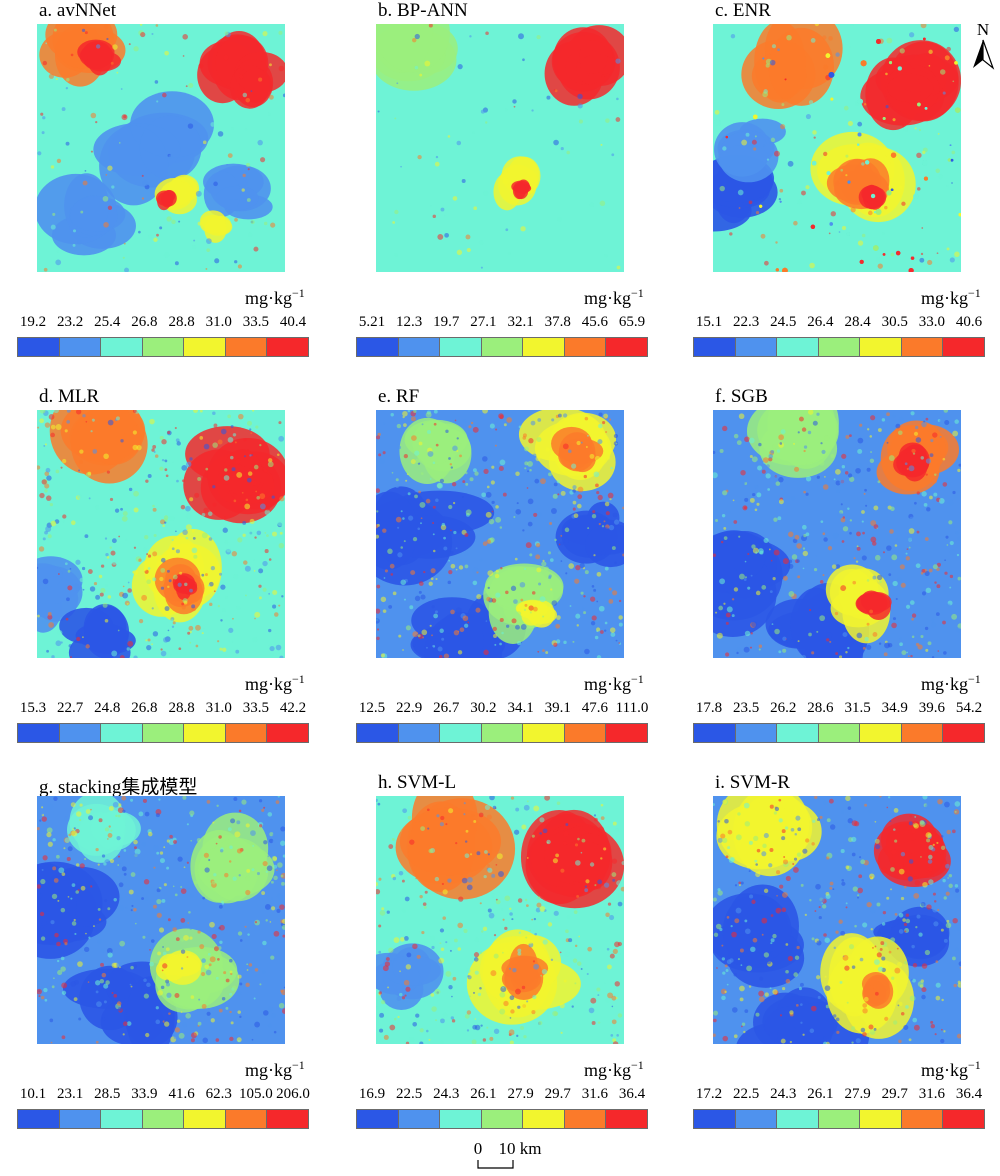 The width and height of the screenshot is (1000, 1176). What do you see at coordinates (741, 396) in the screenshot?
I see `panel-title: f. SGB` at bounding box center [741, 396].